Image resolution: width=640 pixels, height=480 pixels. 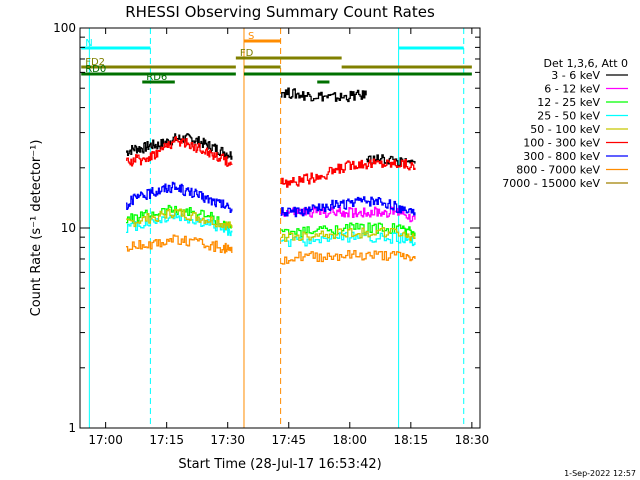 What do you see at coordinates (472, 440) in the screenshot?
I see `x-tick-label-6: 18:30` at bounding box center [472, 440].